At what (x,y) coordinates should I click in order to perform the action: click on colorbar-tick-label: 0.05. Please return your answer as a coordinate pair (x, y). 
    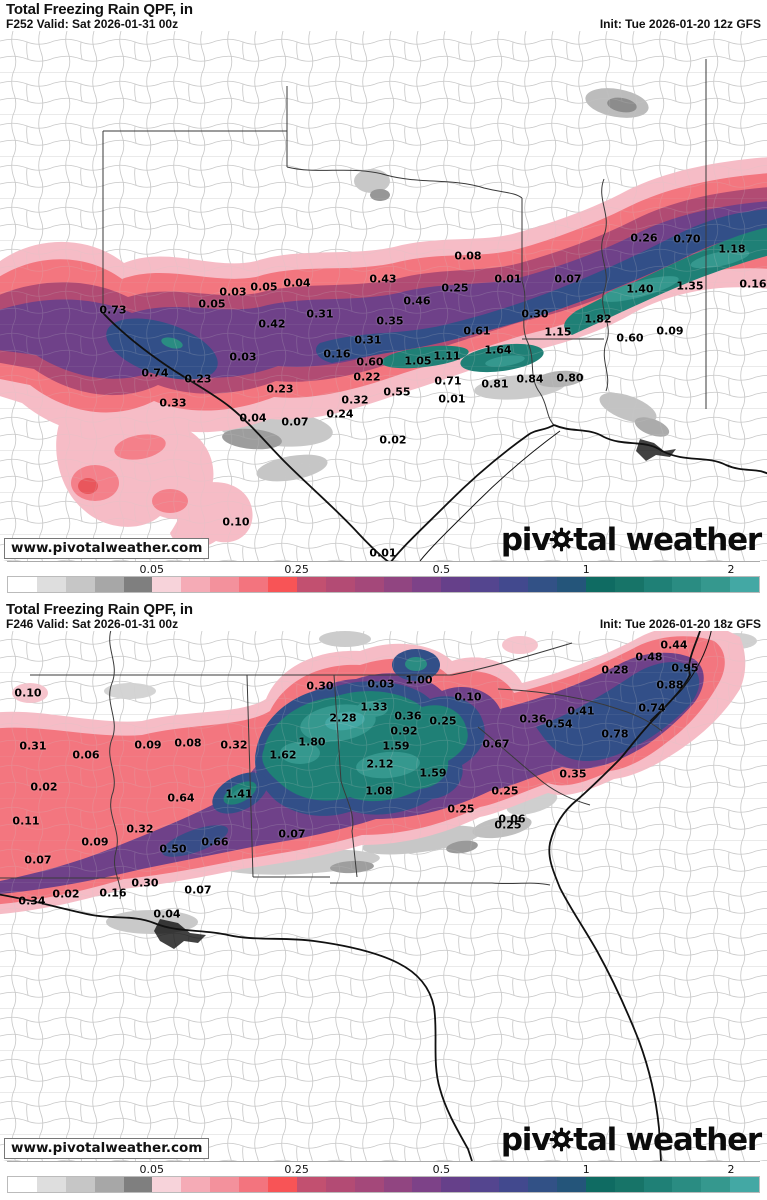
    Looking at the image, I should click on (152, 569).